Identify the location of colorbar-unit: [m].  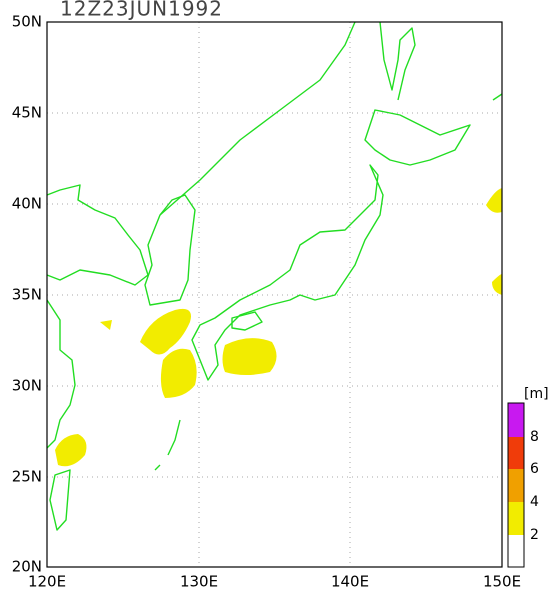
(536, 394).